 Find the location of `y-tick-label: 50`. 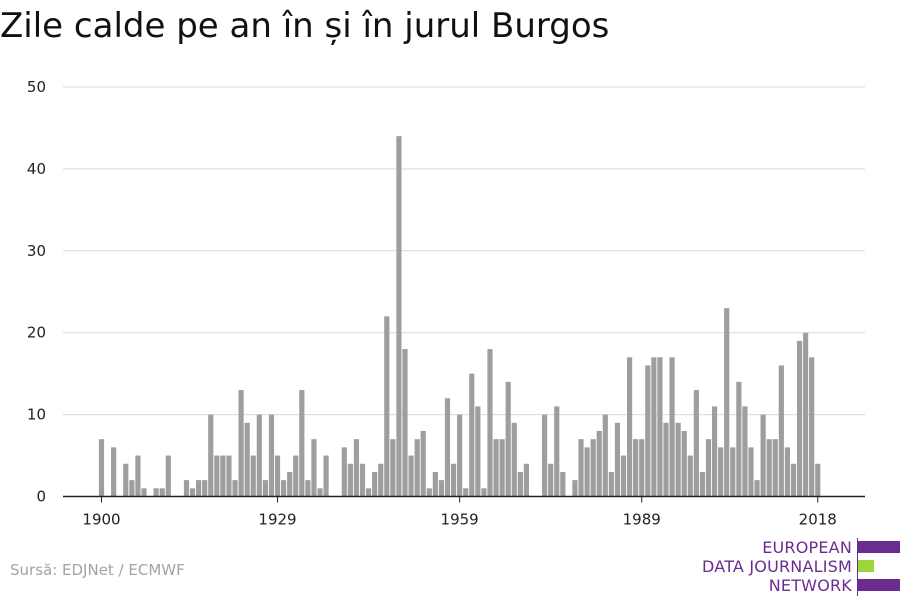

y-tick-label: 50 is located at coordinates (36, 87).